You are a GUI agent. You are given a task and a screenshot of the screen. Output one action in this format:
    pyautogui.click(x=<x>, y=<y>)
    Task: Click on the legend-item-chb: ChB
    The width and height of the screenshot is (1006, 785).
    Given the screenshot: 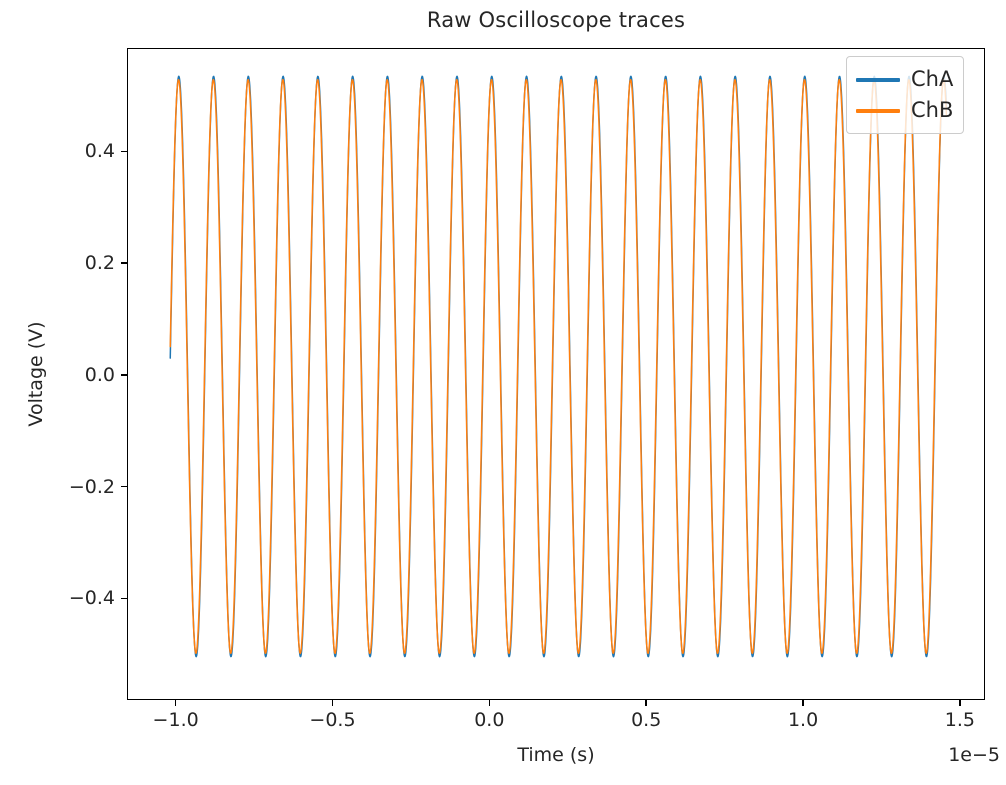 What is the action you would take?
    pyautogui.click(x=904, y=110)
    